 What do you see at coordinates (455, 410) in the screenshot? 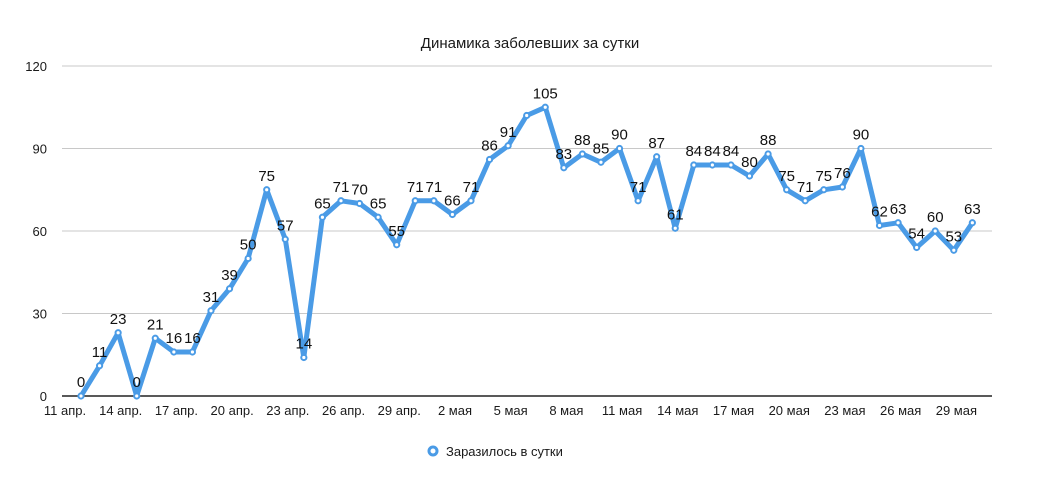
I see `x-tick-label: 2 мая` at bounding box center [455, 410].